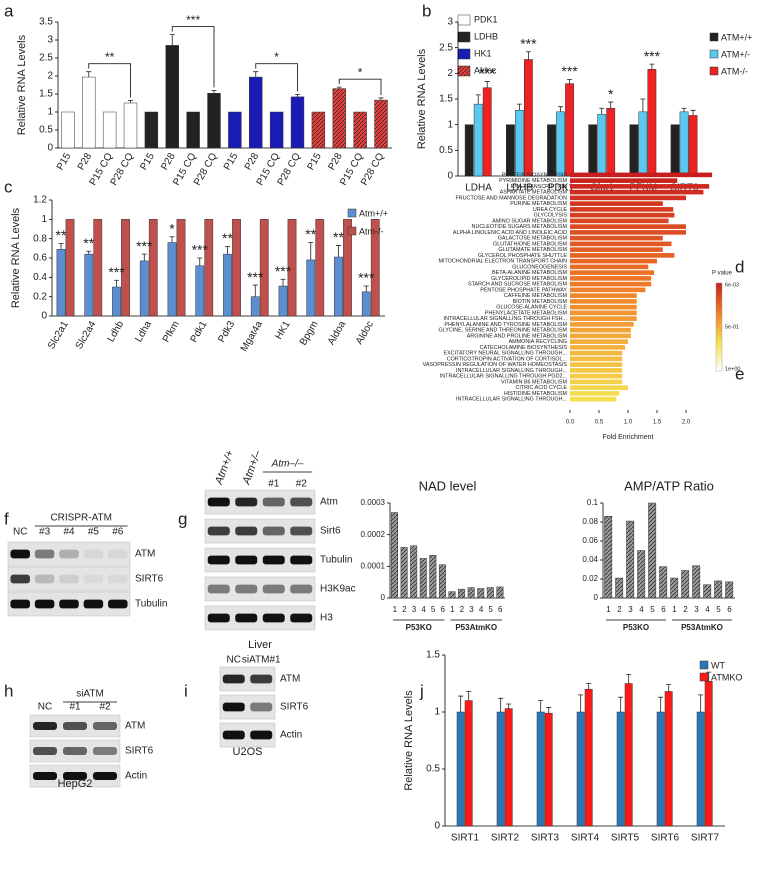  What do you see at coordinates (732, 285) in the screenshot?
I see `colorbar-label: 6e-03` at bounding box center [732, 285].